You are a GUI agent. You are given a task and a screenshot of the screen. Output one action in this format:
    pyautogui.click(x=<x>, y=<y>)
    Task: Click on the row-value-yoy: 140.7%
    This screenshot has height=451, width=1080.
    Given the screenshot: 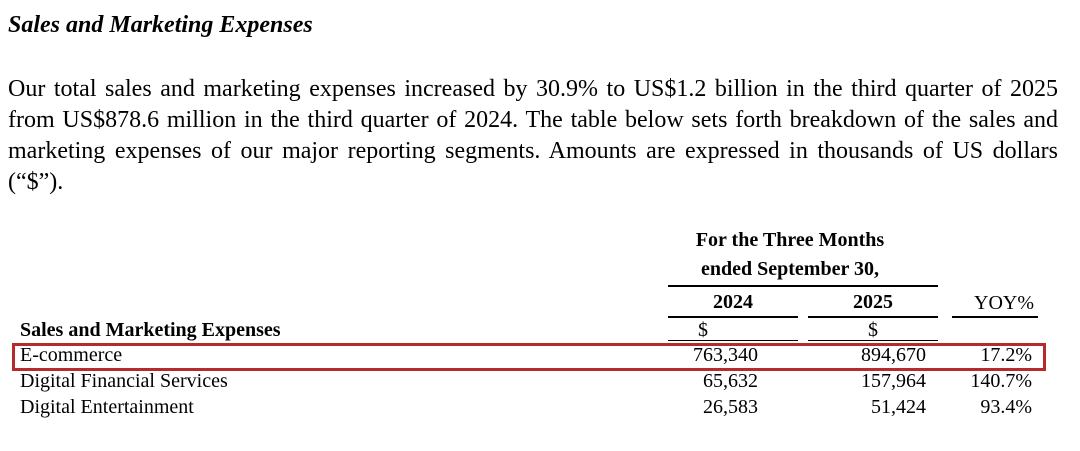 What is the action you would take?
    pyautogui.click(x=1001, y=381)
    